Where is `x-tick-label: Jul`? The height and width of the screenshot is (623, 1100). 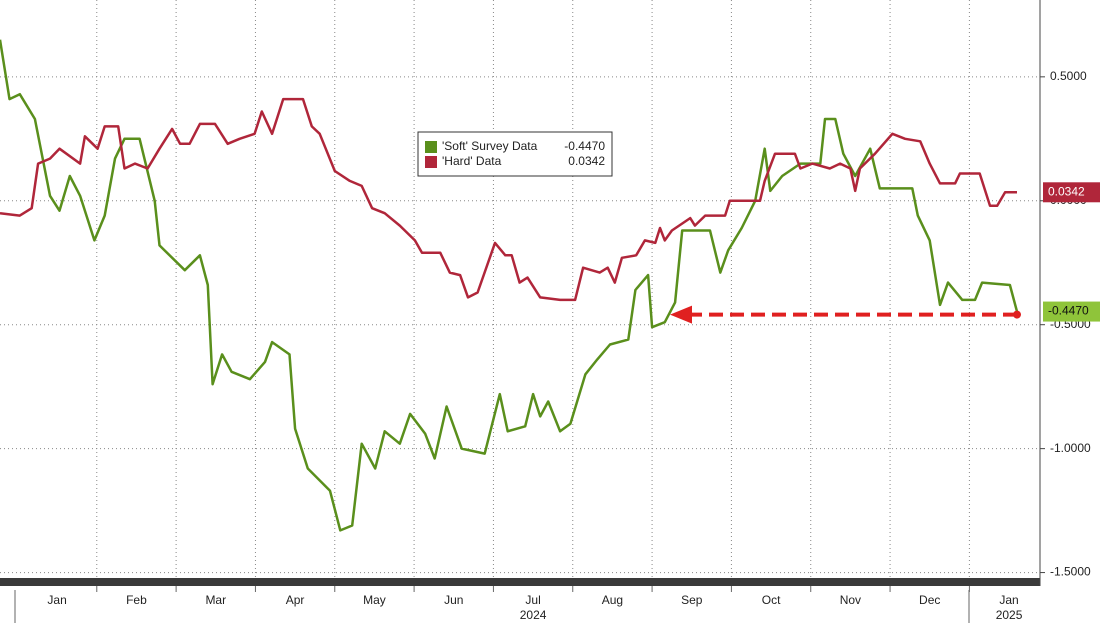
x-tick-label: Jul is located at coordinates (532, 600).